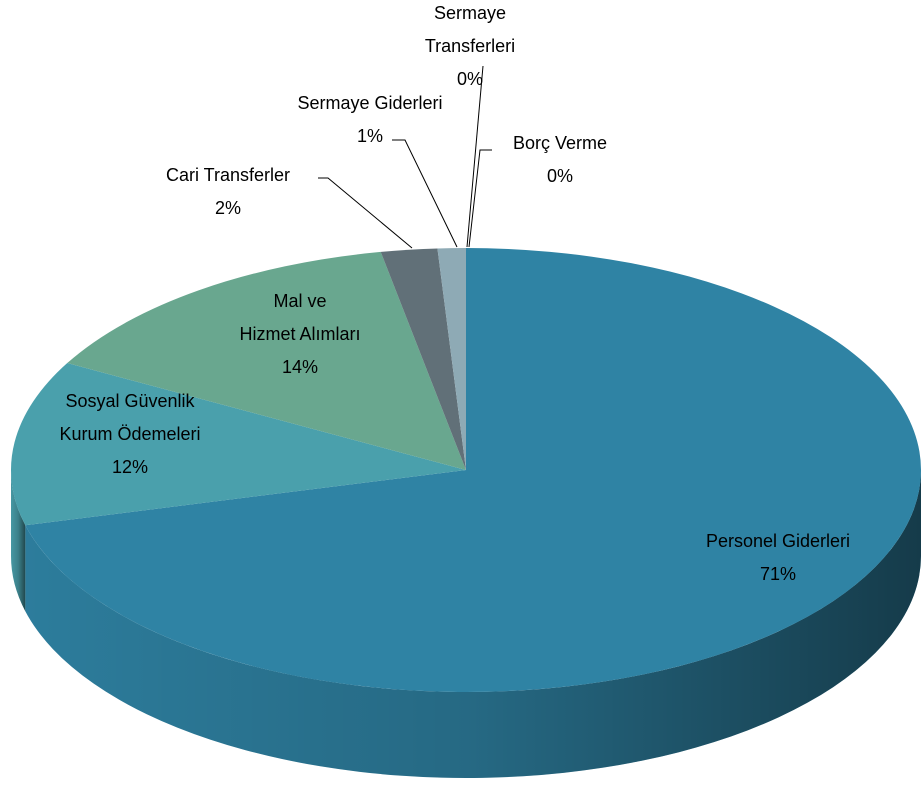 This screenshot has width=921, height=798. What do you see at coordinates (129, 417) in the screenshot?
I see `slice-label: Sosyal Güvenlik Kurum Ödemeleri` at bounding box center [129, 417].